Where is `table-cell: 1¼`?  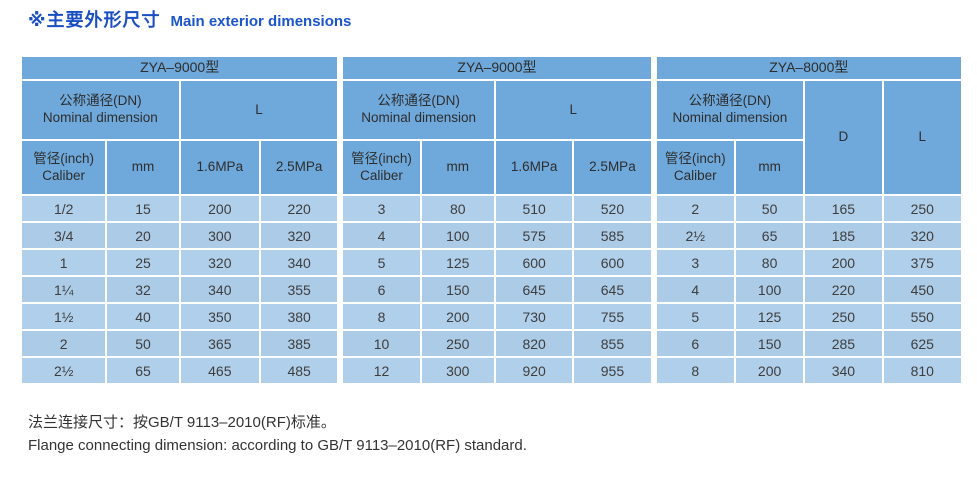
table-cell: 1¼ is located at coordinates (63, 289).